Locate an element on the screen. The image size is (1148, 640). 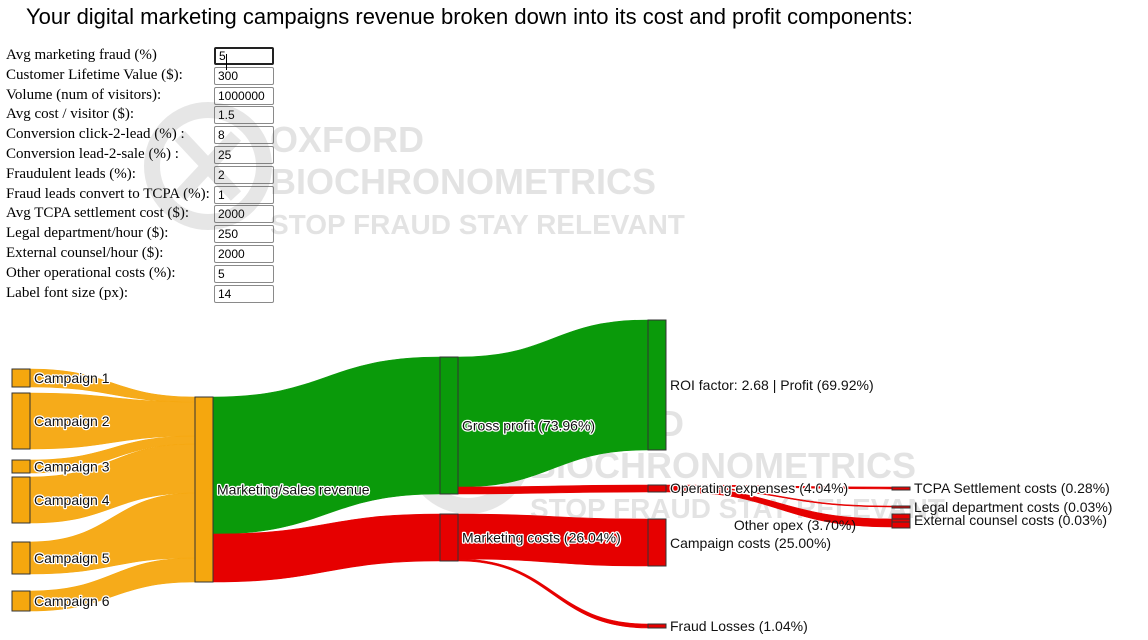
sankey-label-c6: Campaign 6 is located at coordinates (72, 601).